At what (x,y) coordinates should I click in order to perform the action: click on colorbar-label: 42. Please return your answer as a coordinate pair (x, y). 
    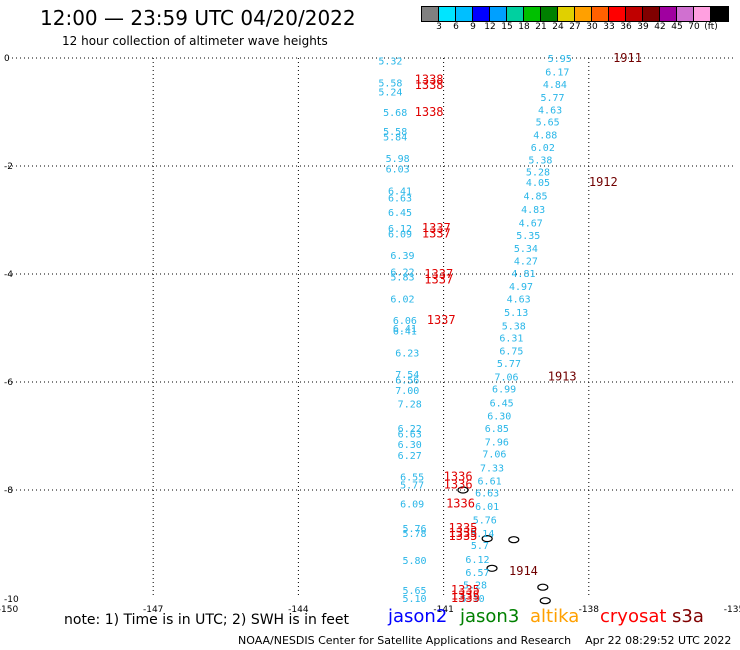
    Looking at the image, I should click on (660, 27).